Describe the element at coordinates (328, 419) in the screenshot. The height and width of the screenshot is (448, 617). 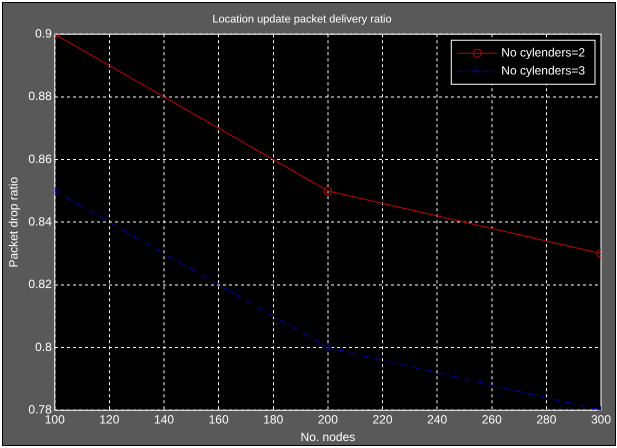
I see `x-tick-label: 200` at that location.